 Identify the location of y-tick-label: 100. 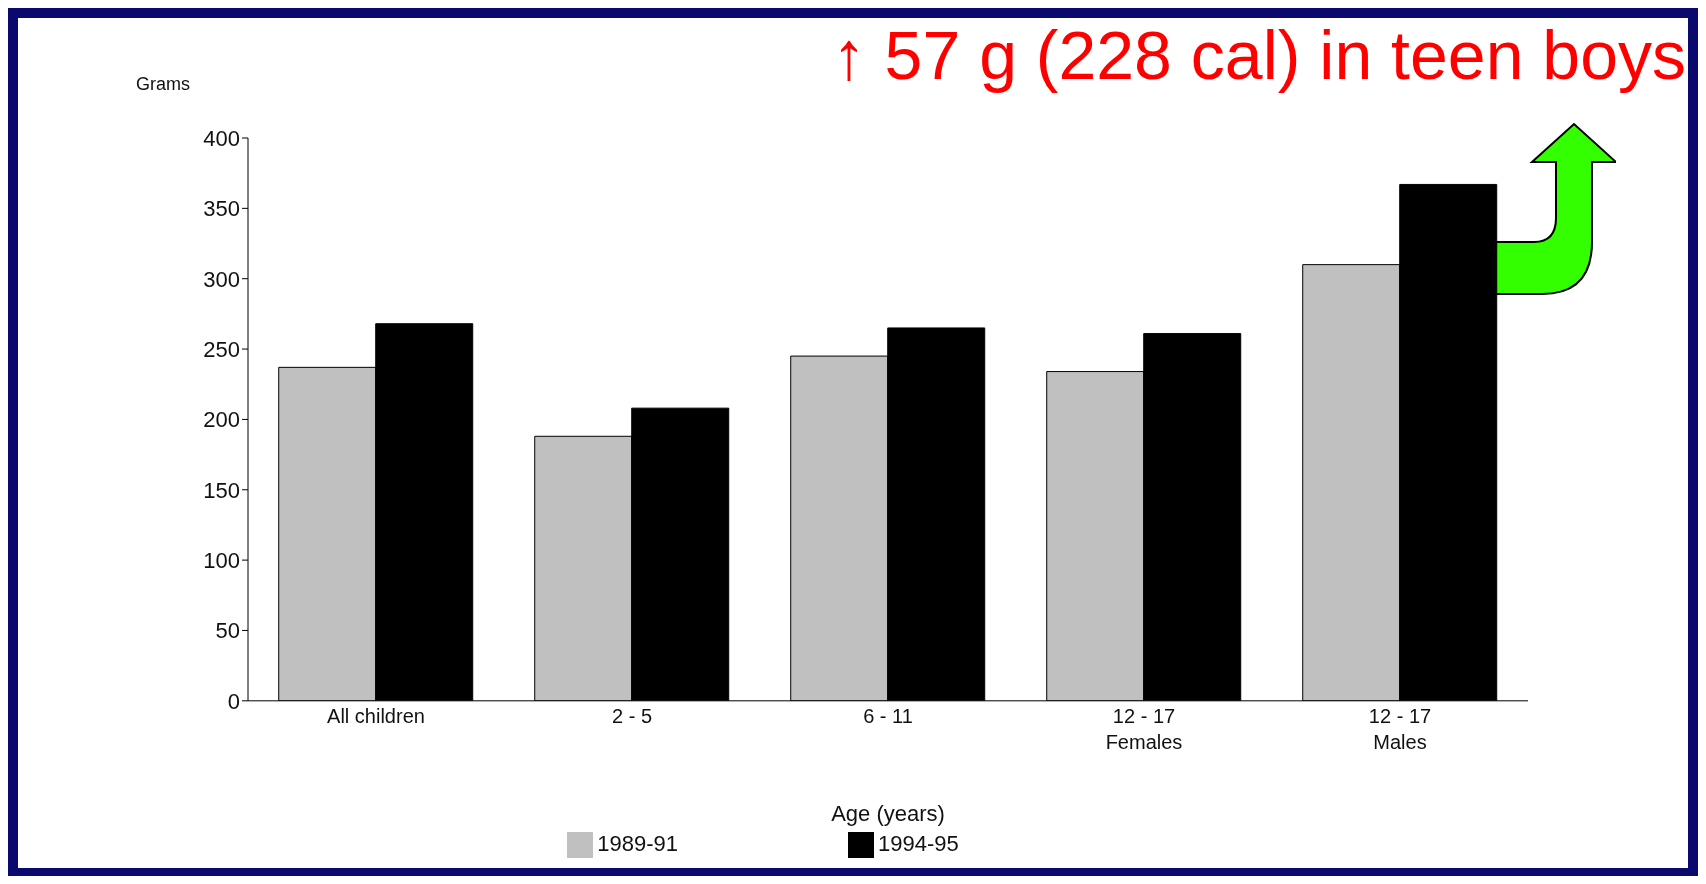
(221, 560).